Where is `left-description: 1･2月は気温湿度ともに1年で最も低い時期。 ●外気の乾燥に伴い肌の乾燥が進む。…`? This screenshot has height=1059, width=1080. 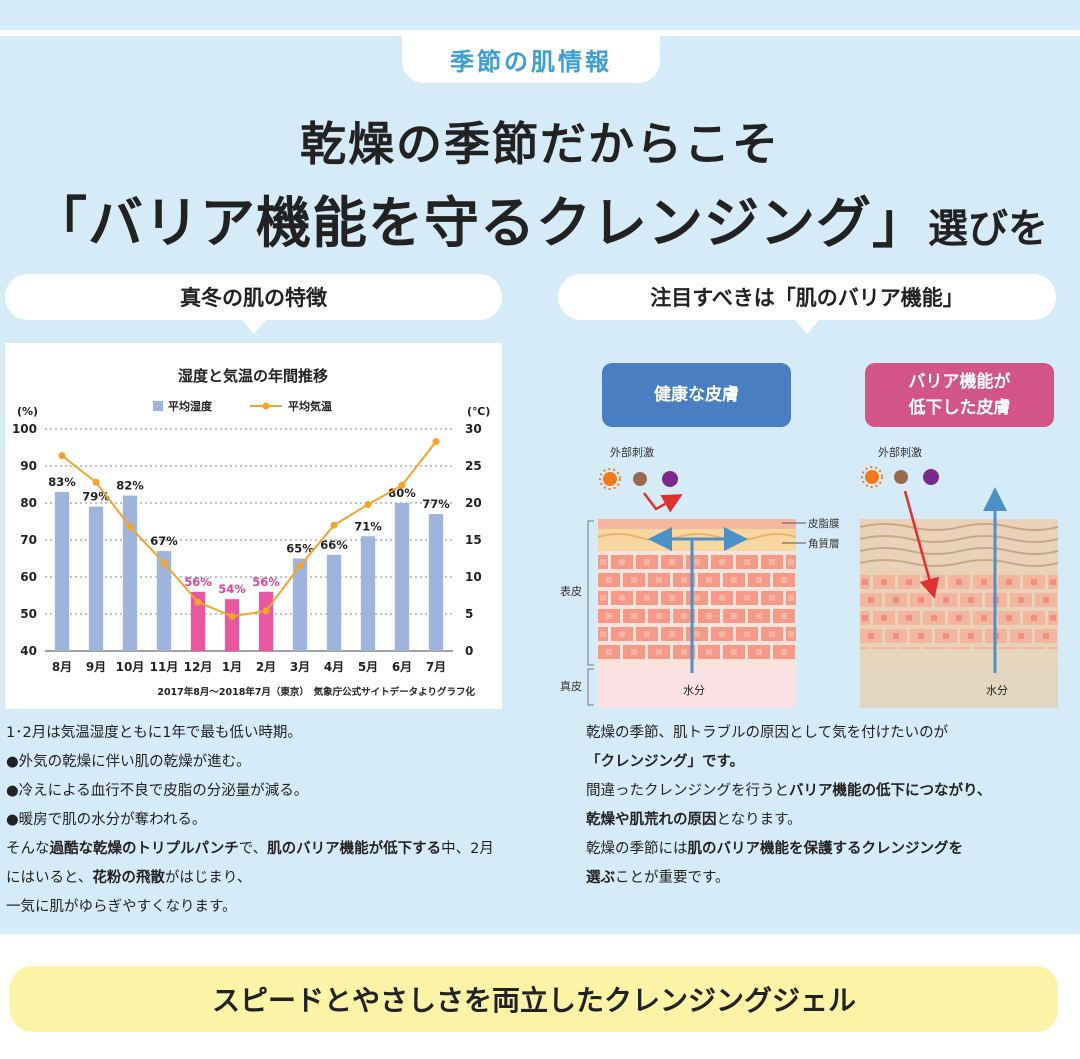
left-description: 1･2月は気温湿度ともに1年で最も低い時期。 ●外気の乾燥に伴い肌の乾燥が進む。… is located at coordinates (256, 820).